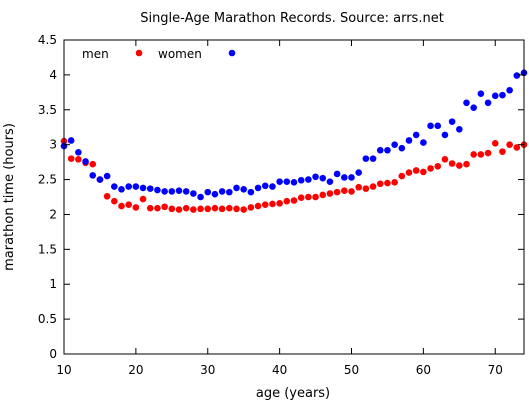  I want to click on y-tick-label: 2.5, so click(47, 180).